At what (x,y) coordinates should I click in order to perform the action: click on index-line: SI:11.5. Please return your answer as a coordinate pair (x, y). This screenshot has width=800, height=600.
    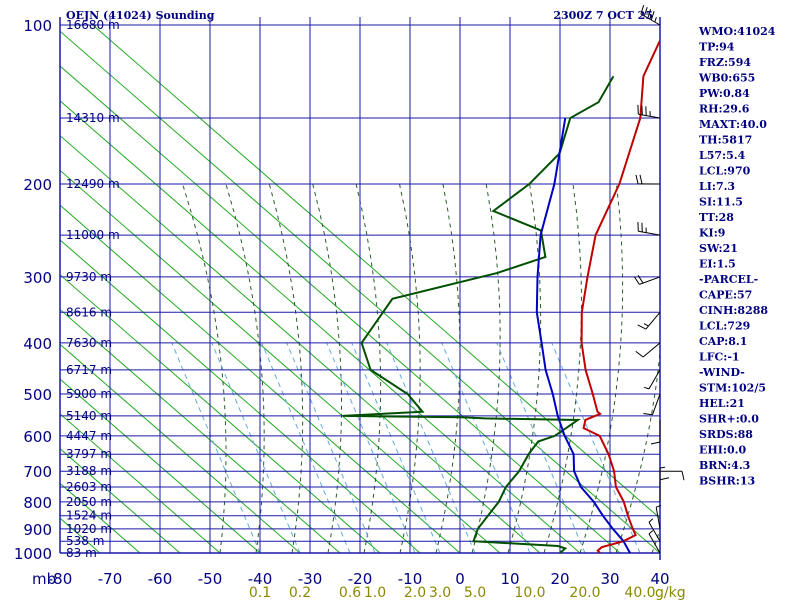
    Looking at the image, I should click on (721, 202).